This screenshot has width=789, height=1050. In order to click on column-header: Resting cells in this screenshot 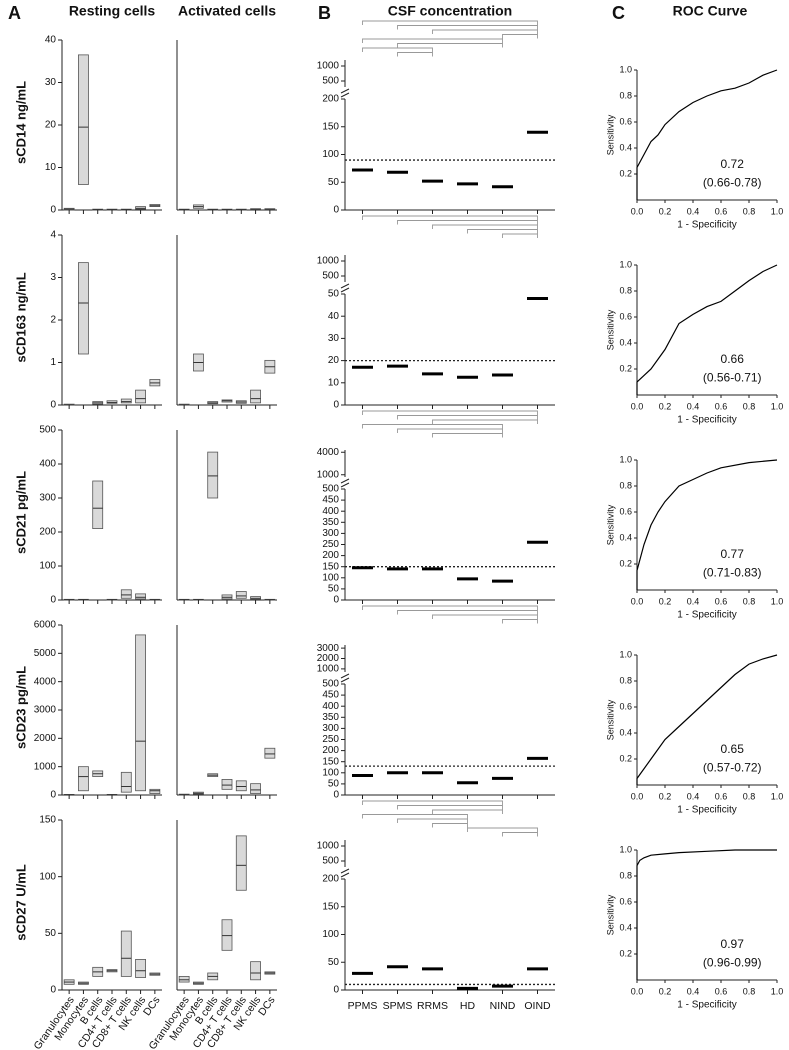, I will do `click(112, 11)`.